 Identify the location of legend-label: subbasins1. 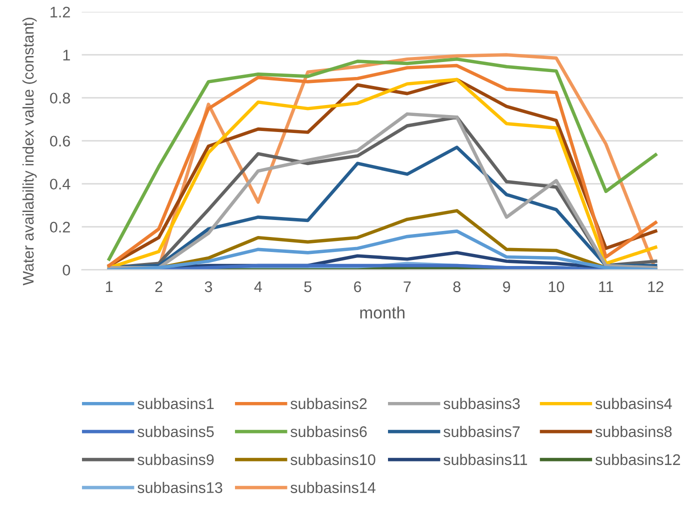
(176, 404).